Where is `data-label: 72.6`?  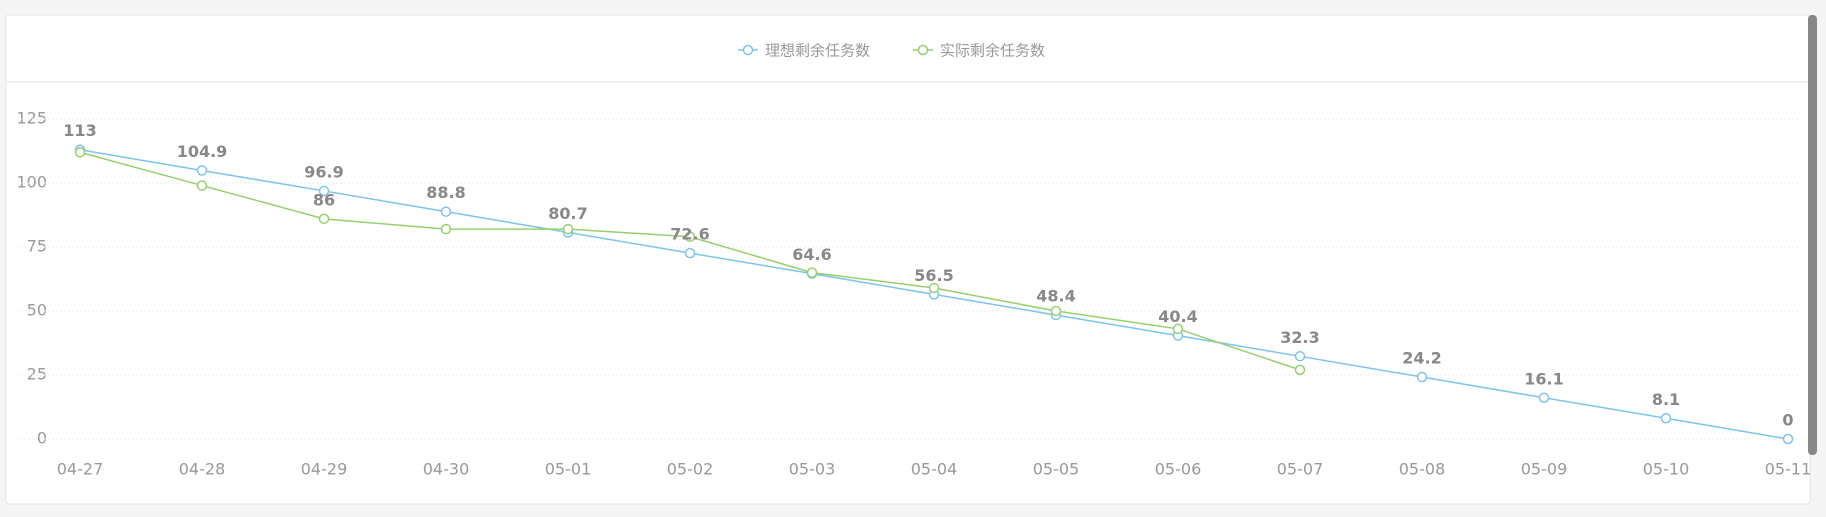 data-label: 72.6 is located at coordinates (689, 234).